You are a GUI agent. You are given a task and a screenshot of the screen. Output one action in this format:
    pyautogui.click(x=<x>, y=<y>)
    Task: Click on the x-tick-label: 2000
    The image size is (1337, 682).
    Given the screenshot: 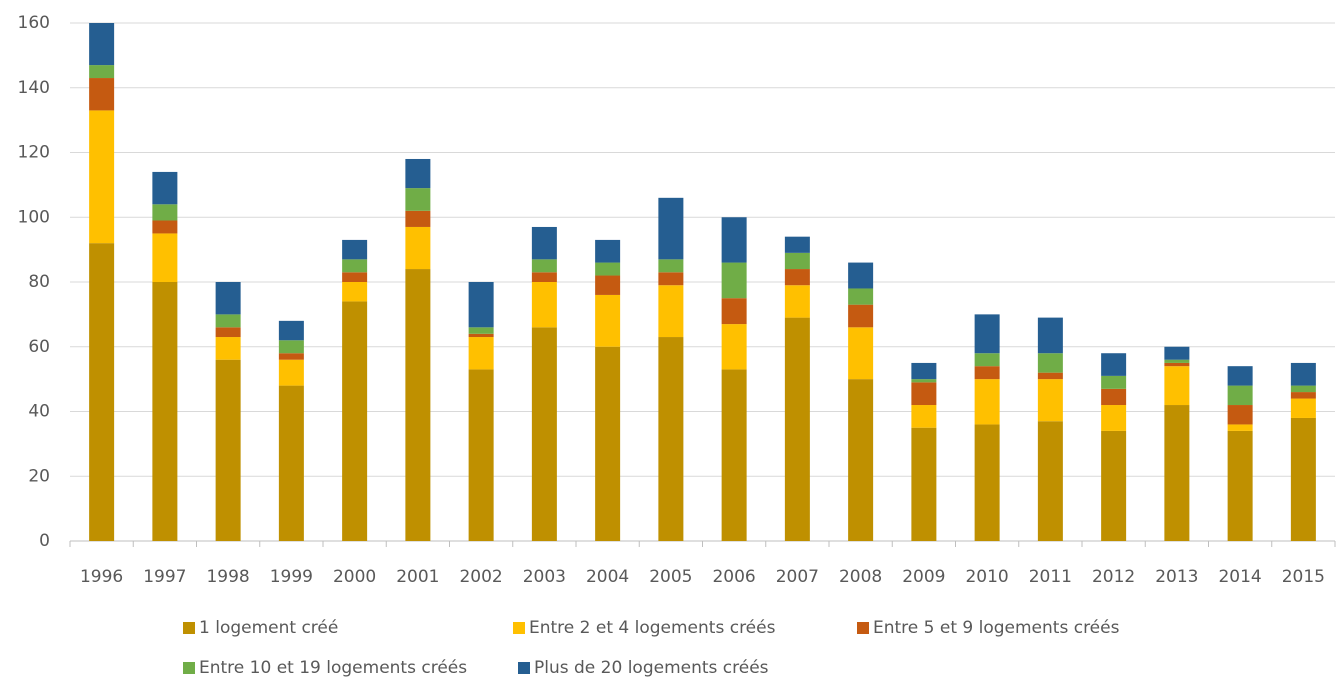 What is the action you would take?
    pyautogui.click(x=354, y=577)
    